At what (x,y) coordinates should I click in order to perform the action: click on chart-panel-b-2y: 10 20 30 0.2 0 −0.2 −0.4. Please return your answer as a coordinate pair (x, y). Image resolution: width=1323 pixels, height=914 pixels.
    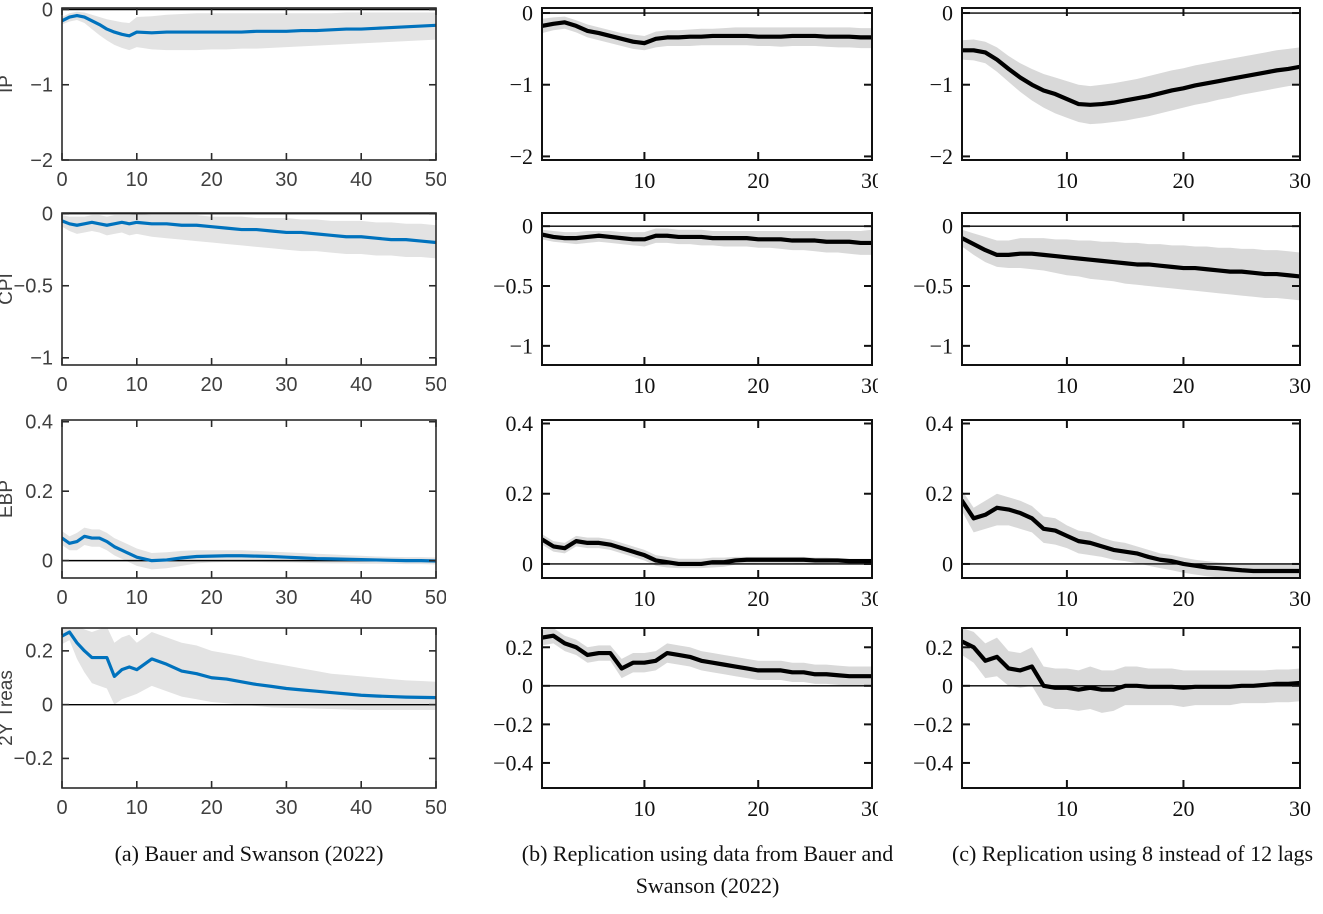
    Looking at the image, I should click on (671, 725).